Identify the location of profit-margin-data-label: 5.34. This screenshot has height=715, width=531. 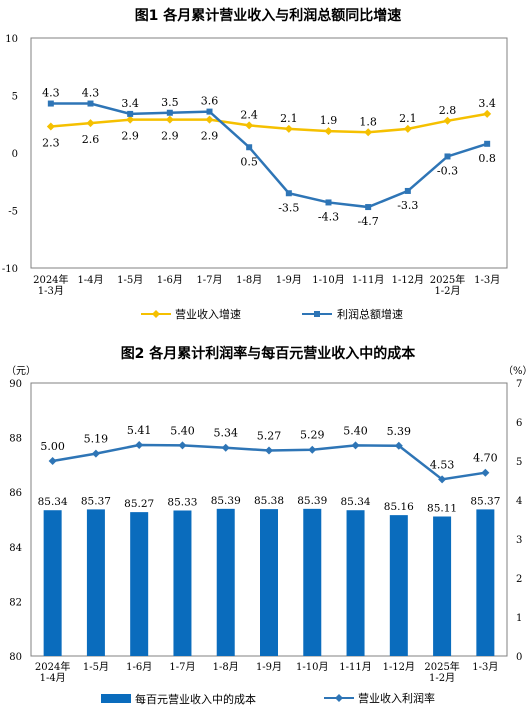
(225, 433).